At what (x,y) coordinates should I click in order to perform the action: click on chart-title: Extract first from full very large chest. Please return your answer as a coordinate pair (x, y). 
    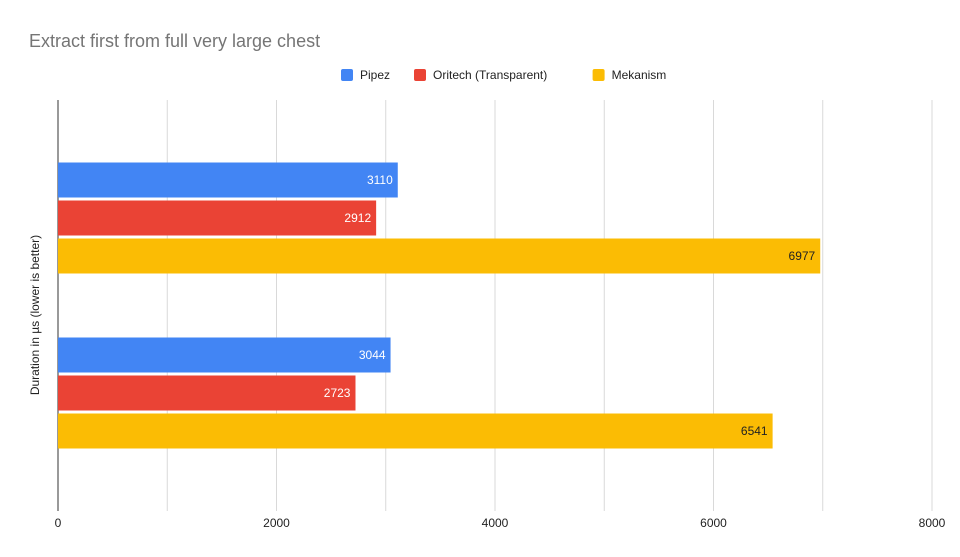
    Looking at the image, I should click on (174, 41).